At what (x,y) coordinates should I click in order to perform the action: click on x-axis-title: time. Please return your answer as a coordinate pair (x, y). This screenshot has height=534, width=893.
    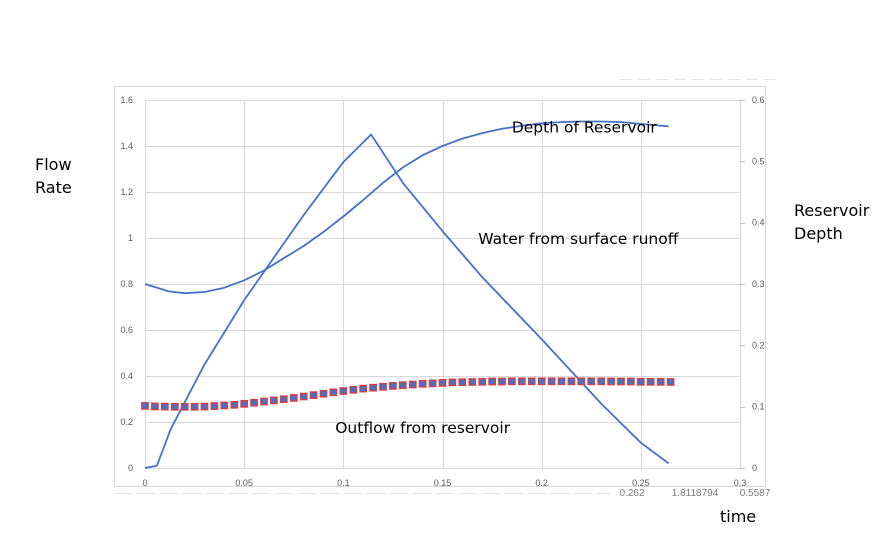
    Looking at the image, I should click on (738, 516).